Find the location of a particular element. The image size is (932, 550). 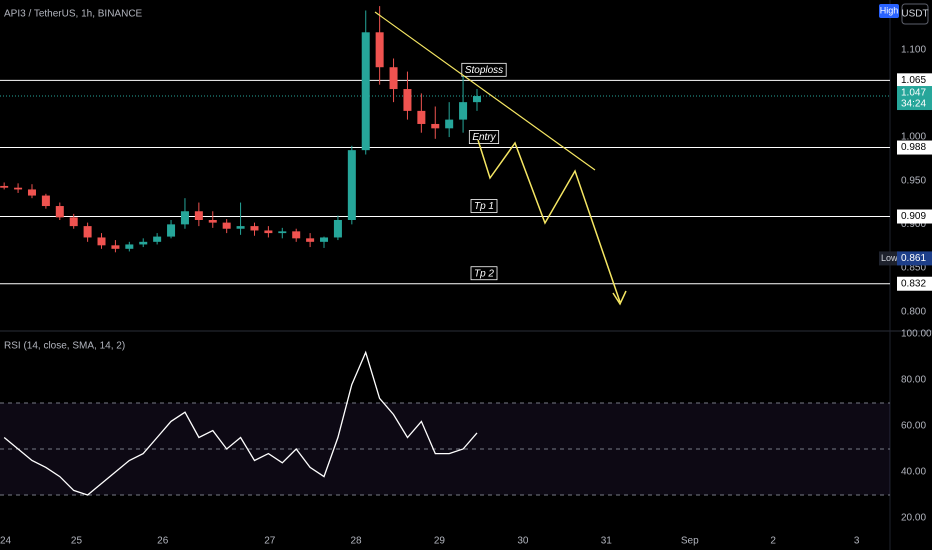

level-tag: Stoploss is located at coordinates (484, 69).